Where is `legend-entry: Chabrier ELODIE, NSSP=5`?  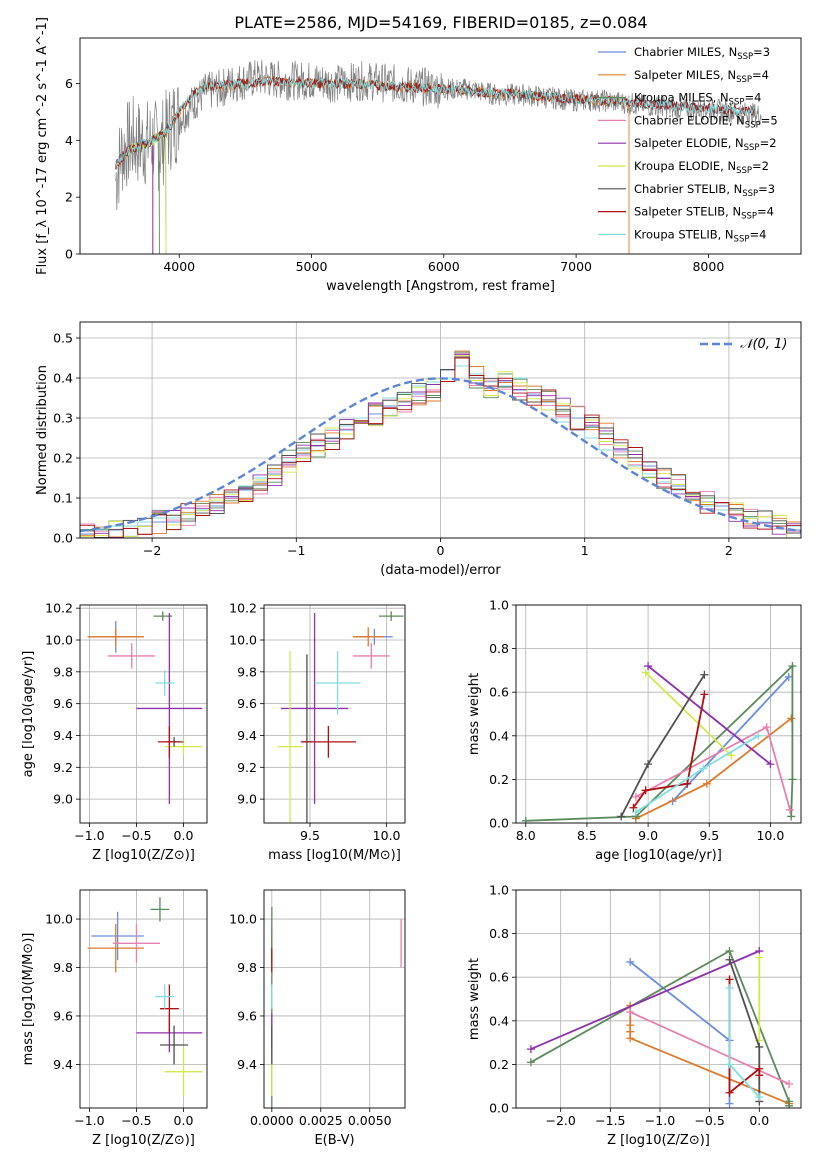
legend-entry: Chabrier ELODIE, NSSP=5 is located at coordinates (706, 121).